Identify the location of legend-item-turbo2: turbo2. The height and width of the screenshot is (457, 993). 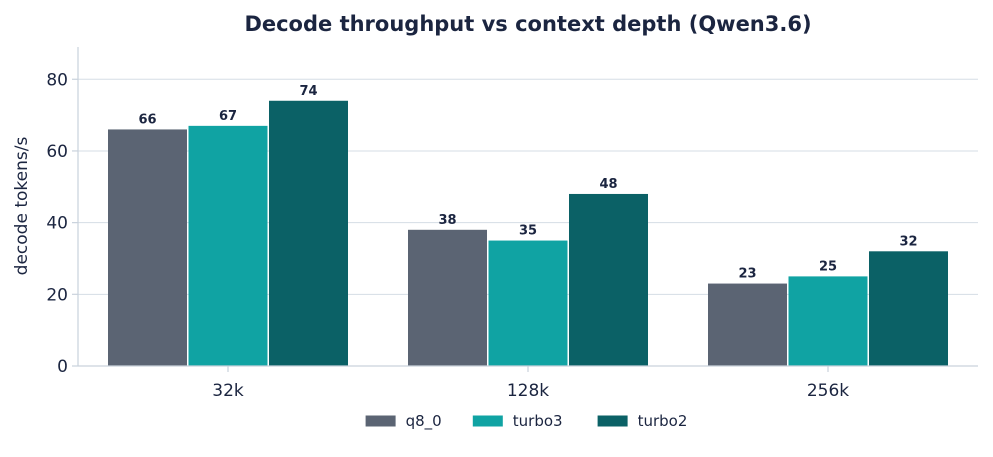
(642, 421).